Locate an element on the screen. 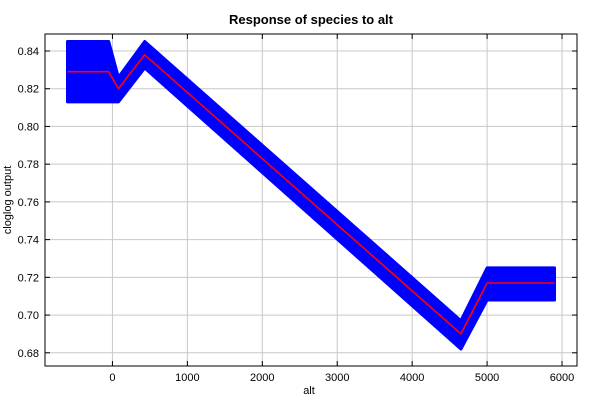  y-tick-label: 0.68 is located at coordinates (28, 354).